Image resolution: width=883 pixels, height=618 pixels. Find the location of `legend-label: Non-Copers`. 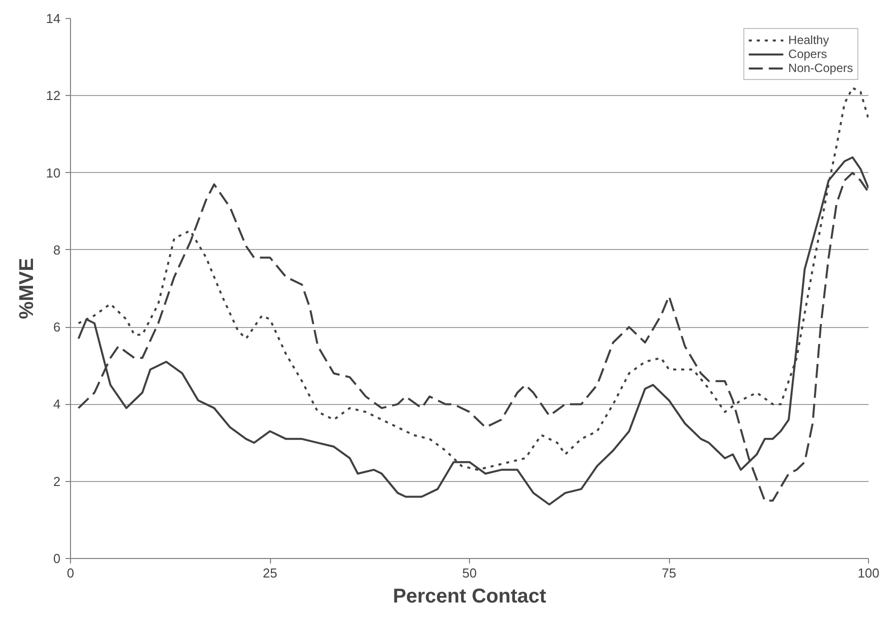

legend-label: Non-Copers is located at coordinates (820, 68).